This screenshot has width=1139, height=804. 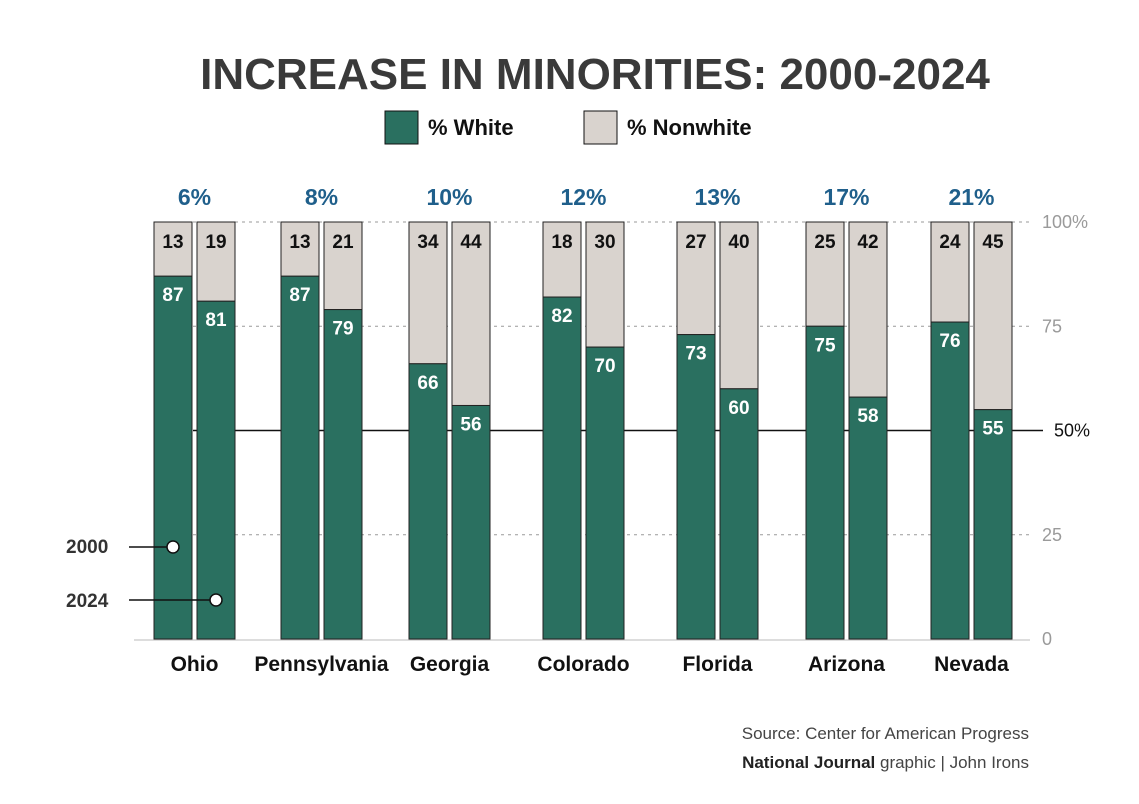 I want to click on increase-label: 12%, so click(x=583, y=197).